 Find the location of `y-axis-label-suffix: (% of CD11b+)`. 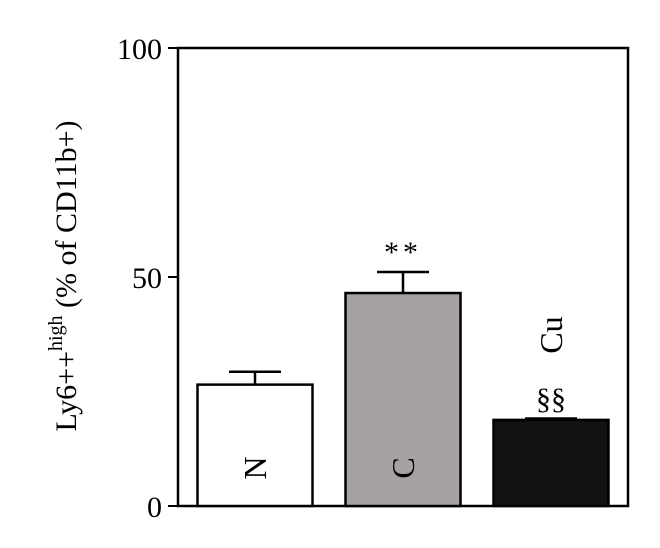

y-axis-label-suffix: (% of CD11b+) is located at coordinates (66, 217).